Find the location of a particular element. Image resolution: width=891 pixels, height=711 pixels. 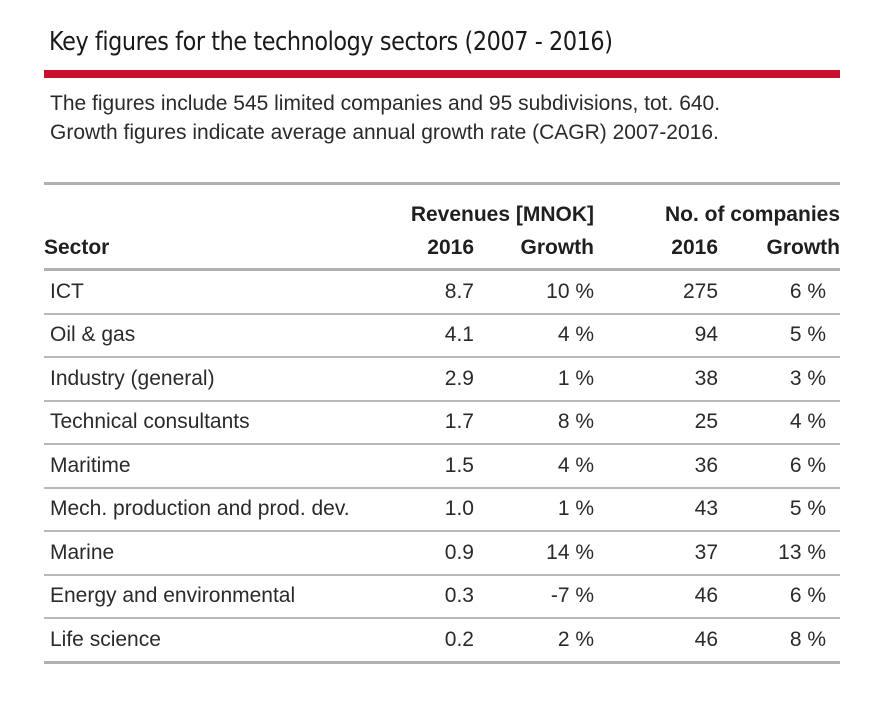

cell-companies-2016: 37 is located at coordinates (656, 553).